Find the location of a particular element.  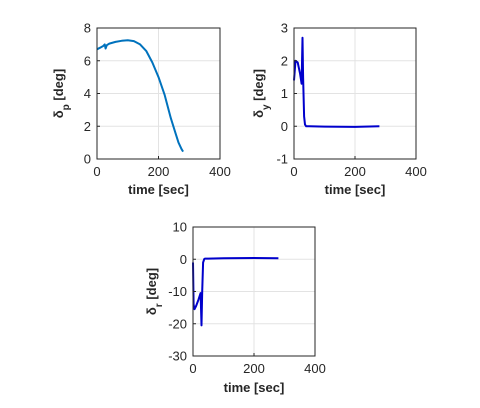

y-tick-label: 4 is located at coordinates (87, 93).